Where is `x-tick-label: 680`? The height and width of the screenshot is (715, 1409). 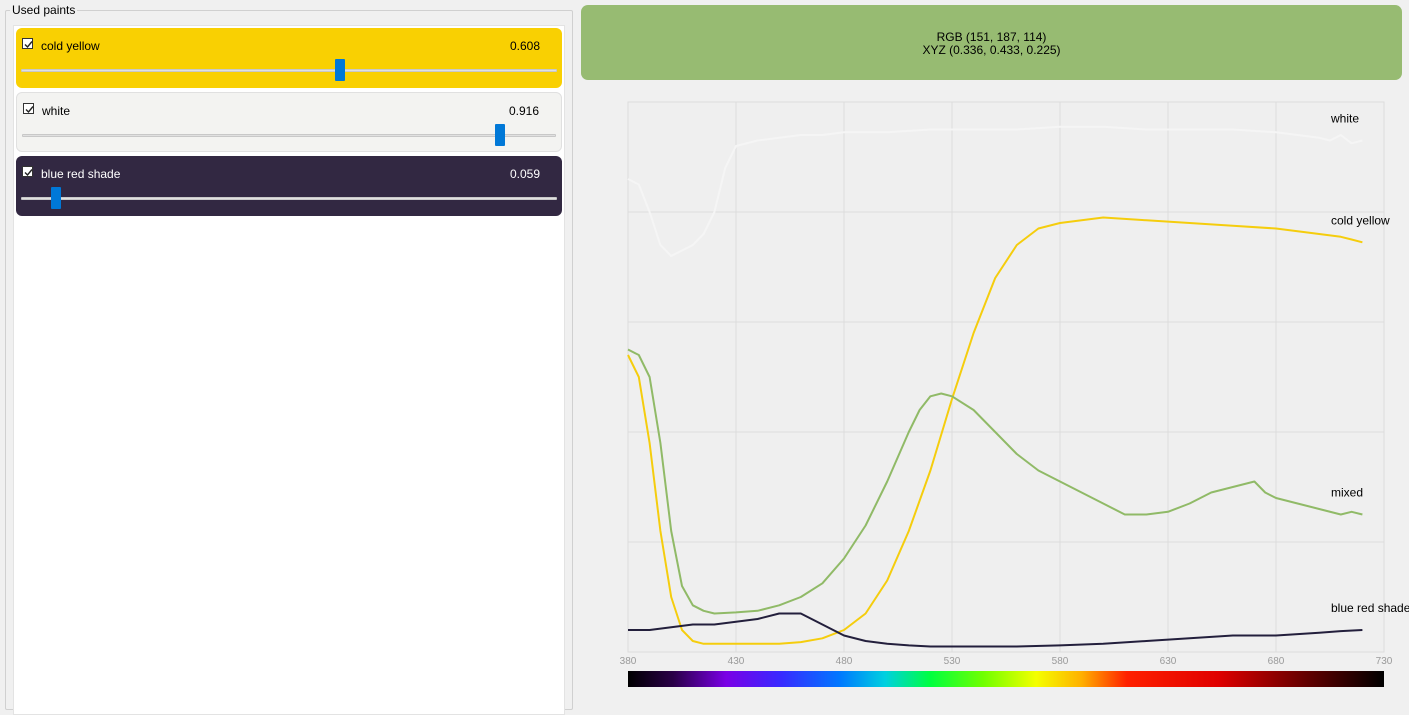 x-tick-label: 680 is located at coordinates (1276, 661).